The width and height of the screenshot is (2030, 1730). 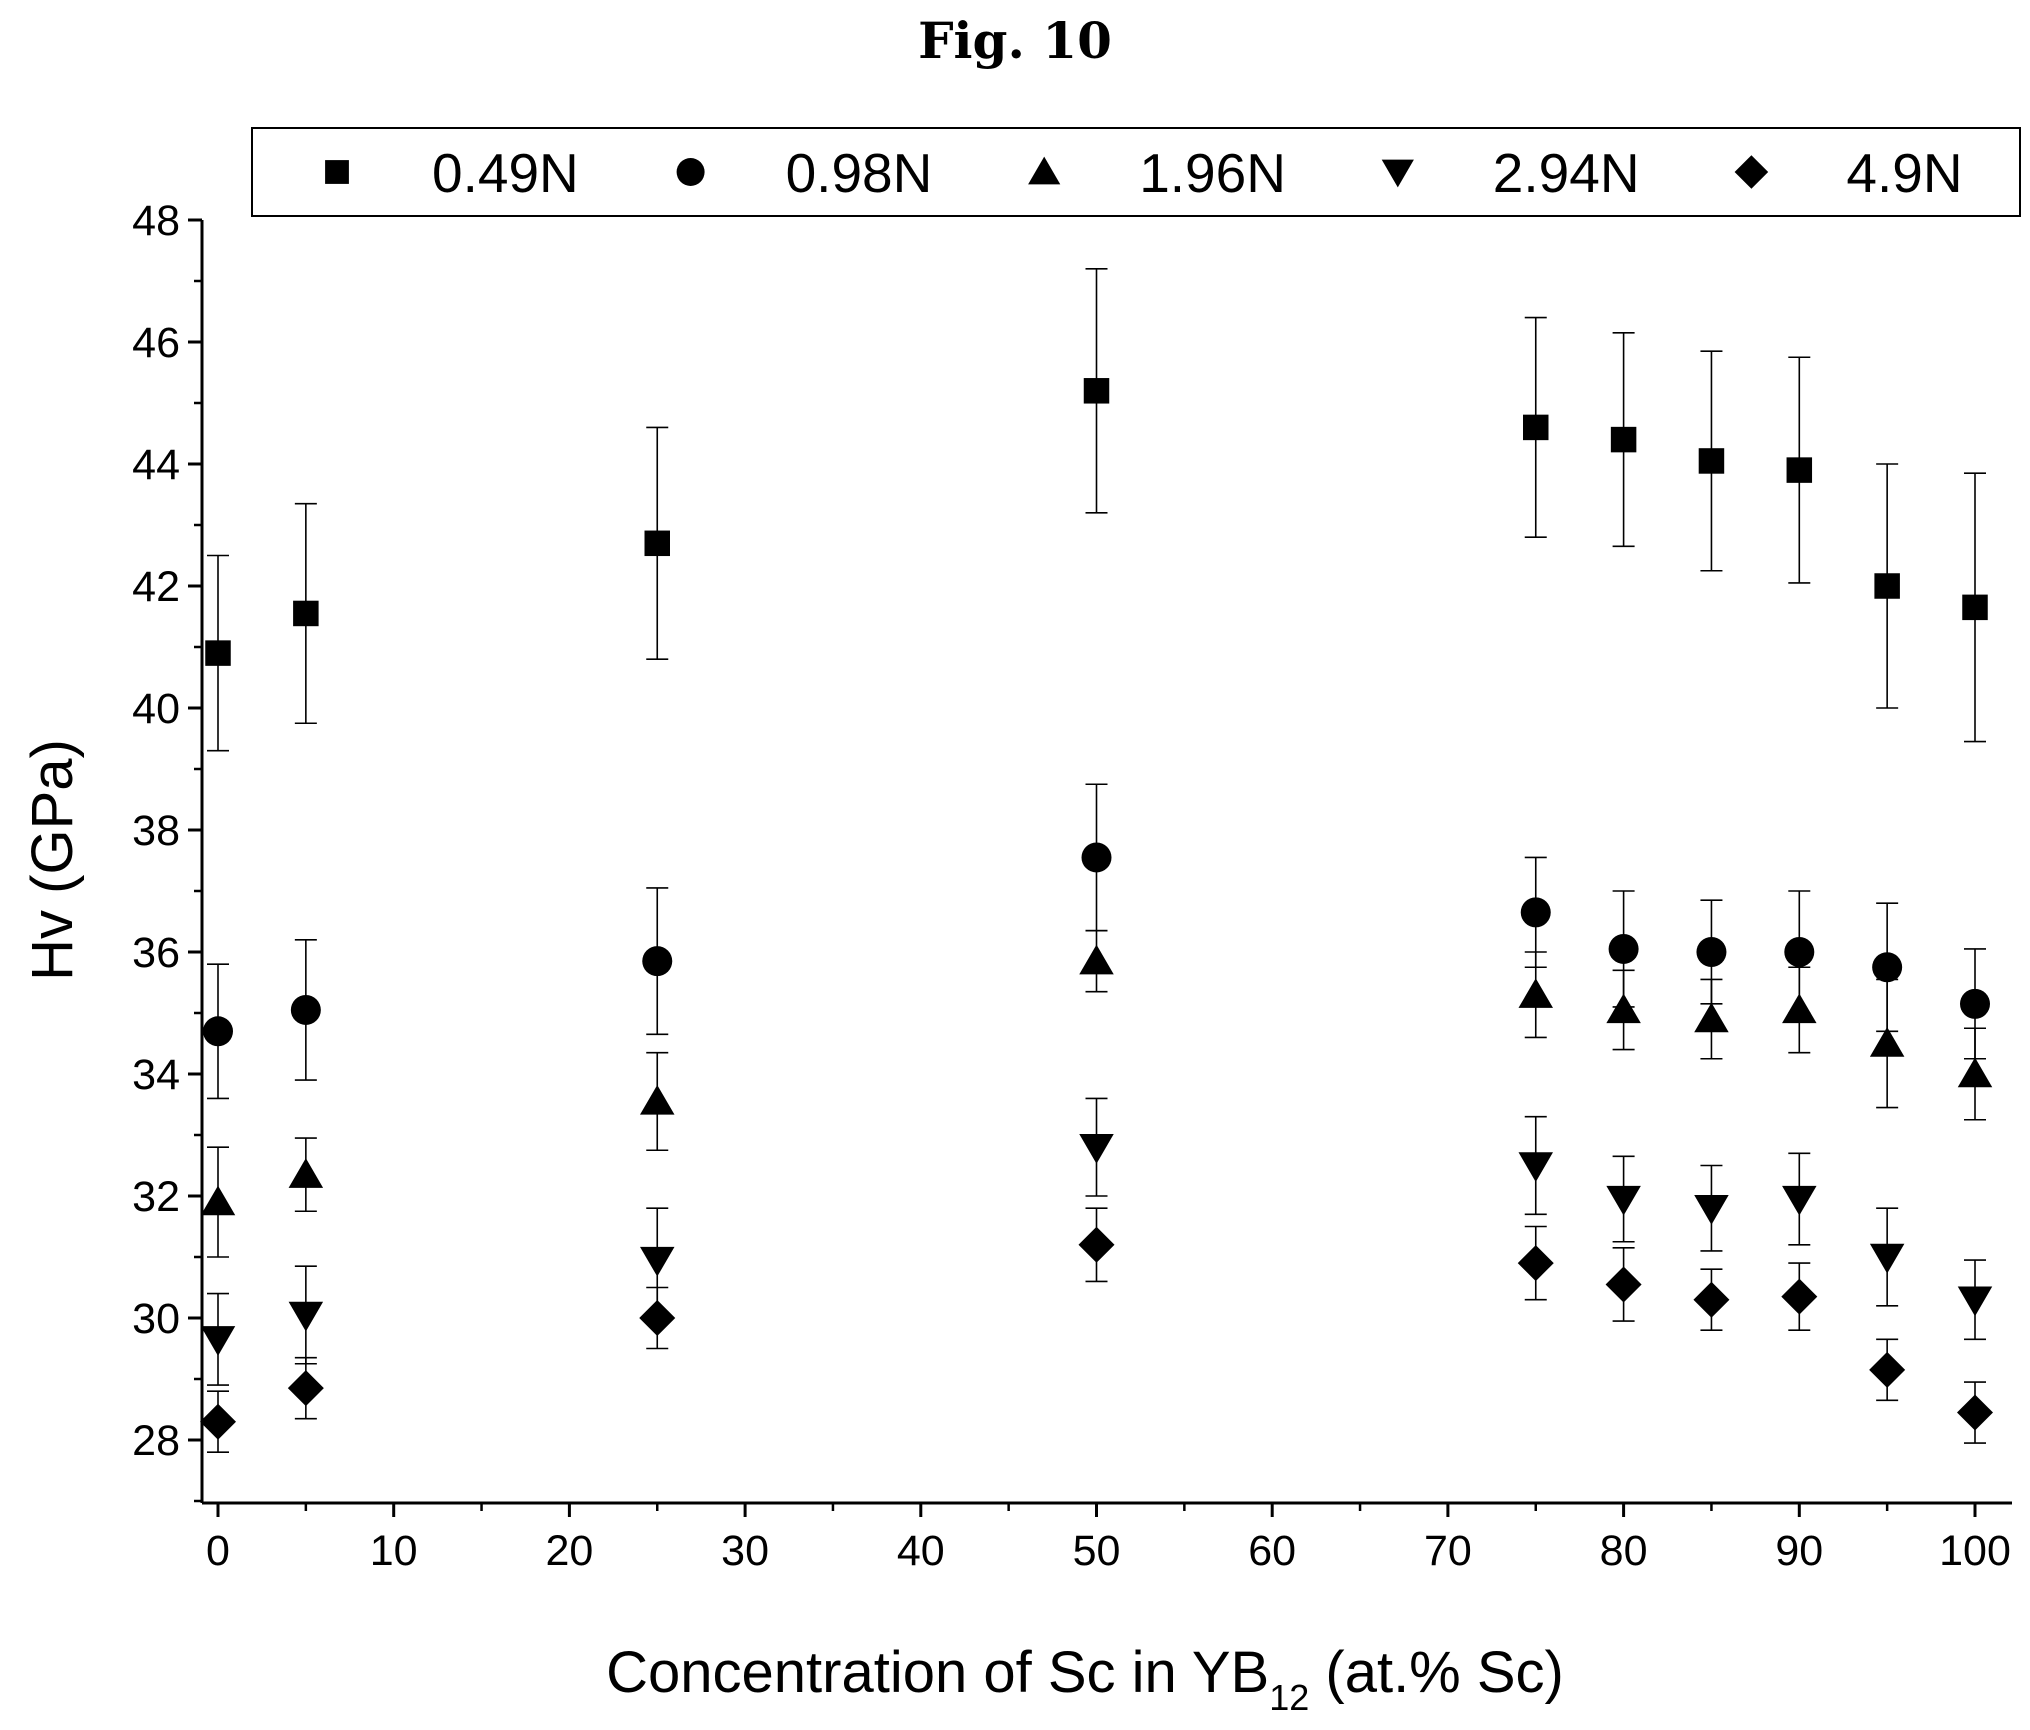 I want to click on x-tick-label: 10, so click(x=394, y=1551).